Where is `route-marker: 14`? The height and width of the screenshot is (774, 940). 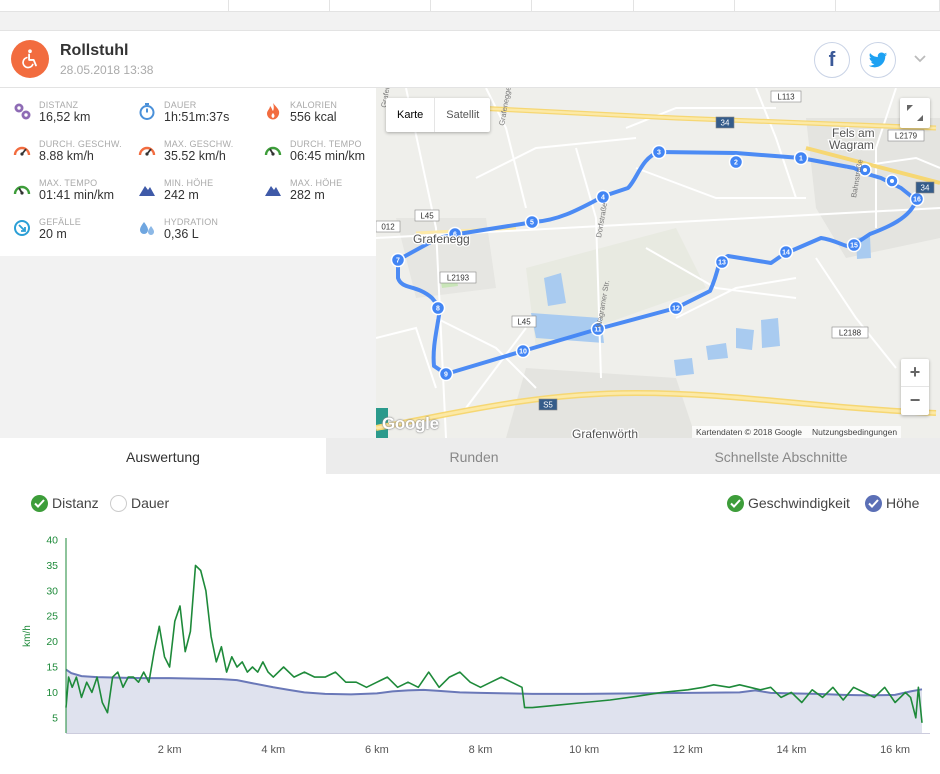 route-marker: 14 is located at coordinates (786, 252).